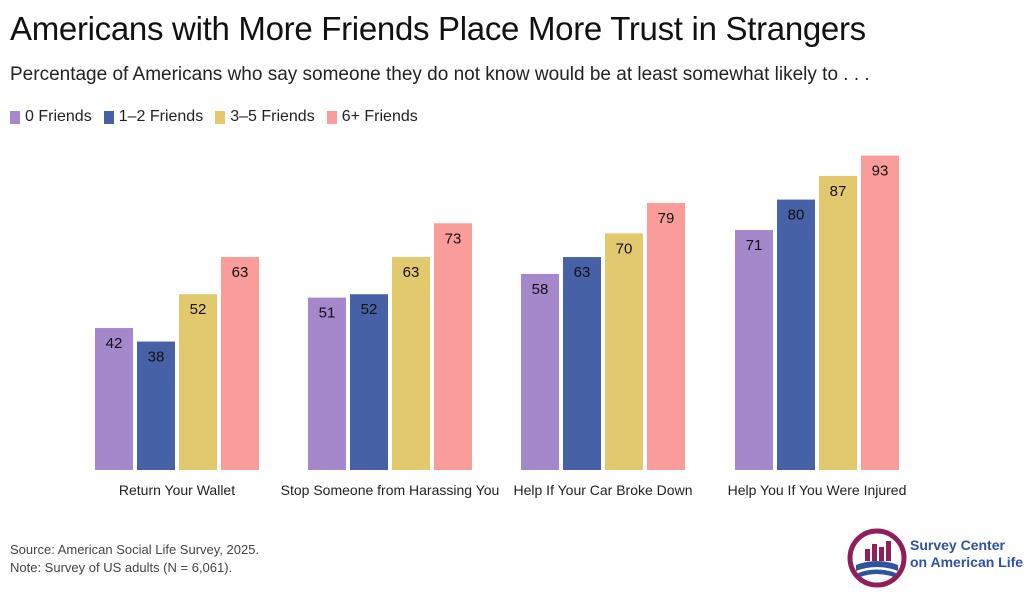 The image size is (1024, 610). Describe the element at coordinates (177, 490) in the screenshot. I see `category-label: Return Your Wallet` at that location.